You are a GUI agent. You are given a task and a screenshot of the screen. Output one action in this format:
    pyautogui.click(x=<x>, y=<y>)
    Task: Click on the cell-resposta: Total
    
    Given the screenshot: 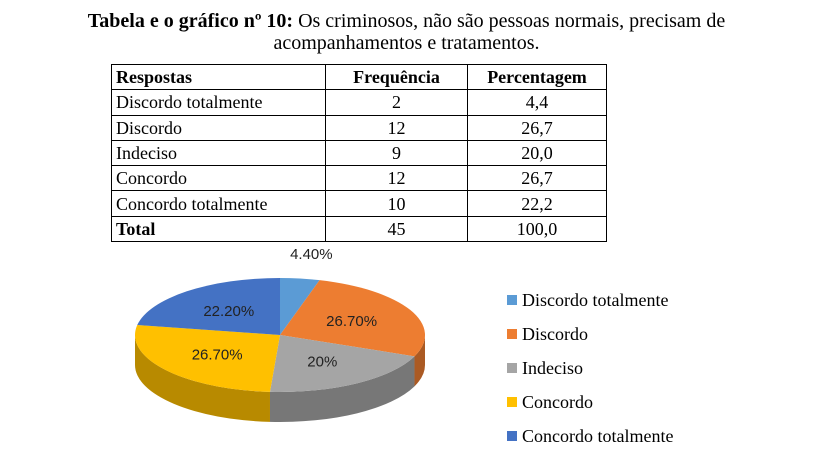 What is the action you would take?
    pyautogui.click(x=218, y=229)
    